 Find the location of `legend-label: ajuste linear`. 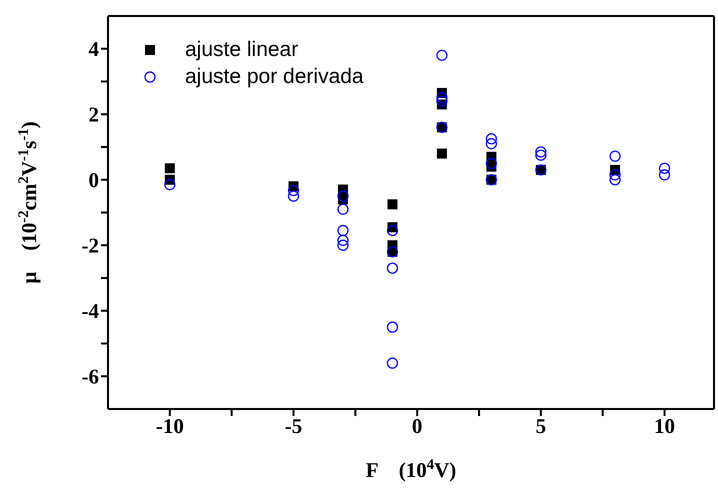

legend-label: ajuste linear is located at coordinates (241, 50).